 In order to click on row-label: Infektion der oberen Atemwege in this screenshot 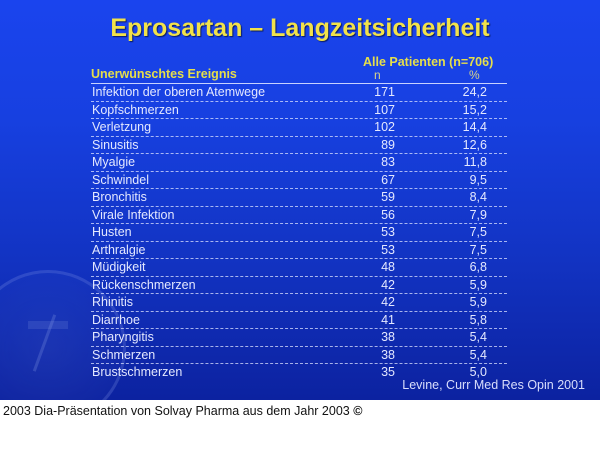, I will do `click(179, 92)`.